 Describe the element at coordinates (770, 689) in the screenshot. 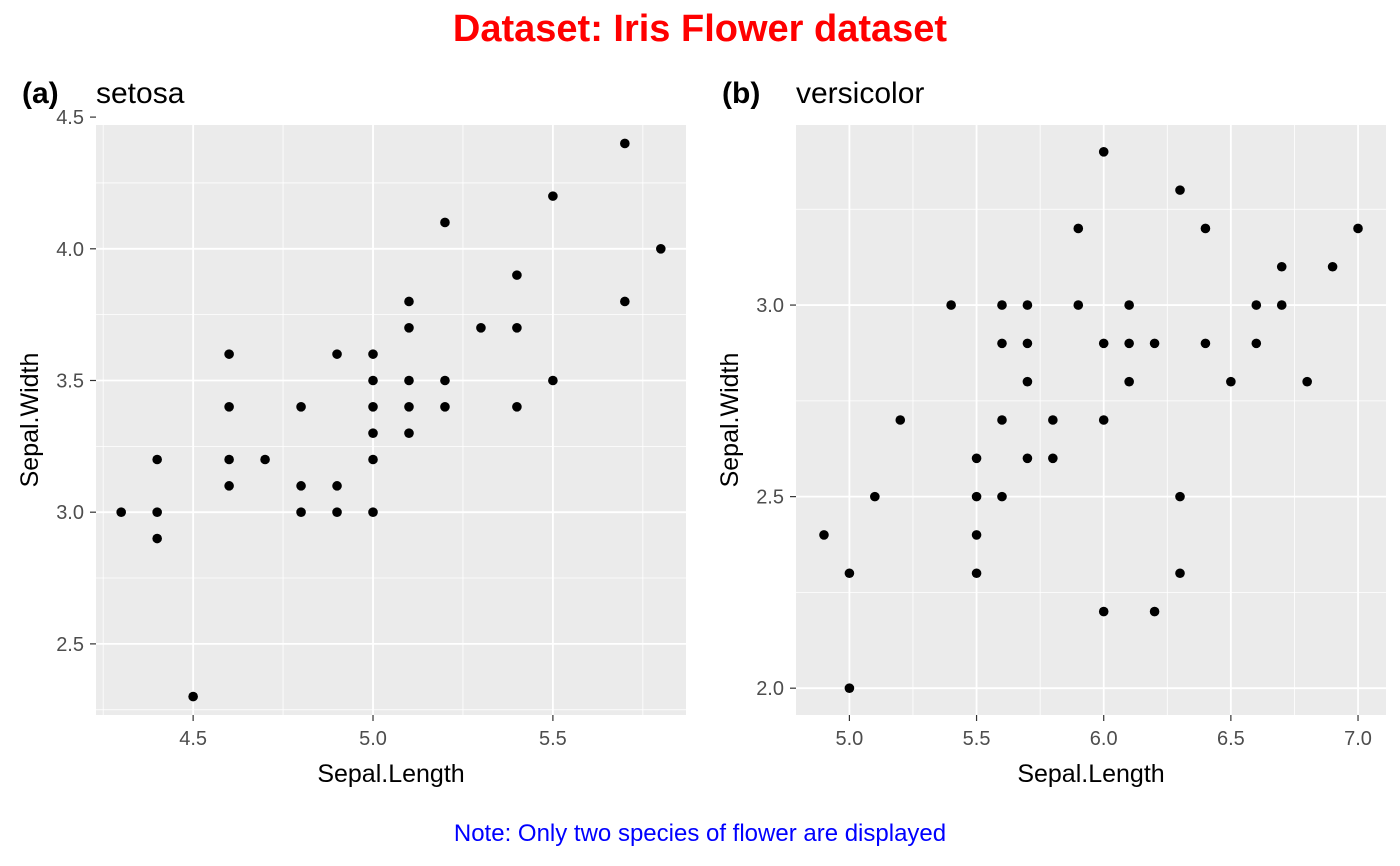

I see `panel-b-y-tick-label: 2.0` at that location.